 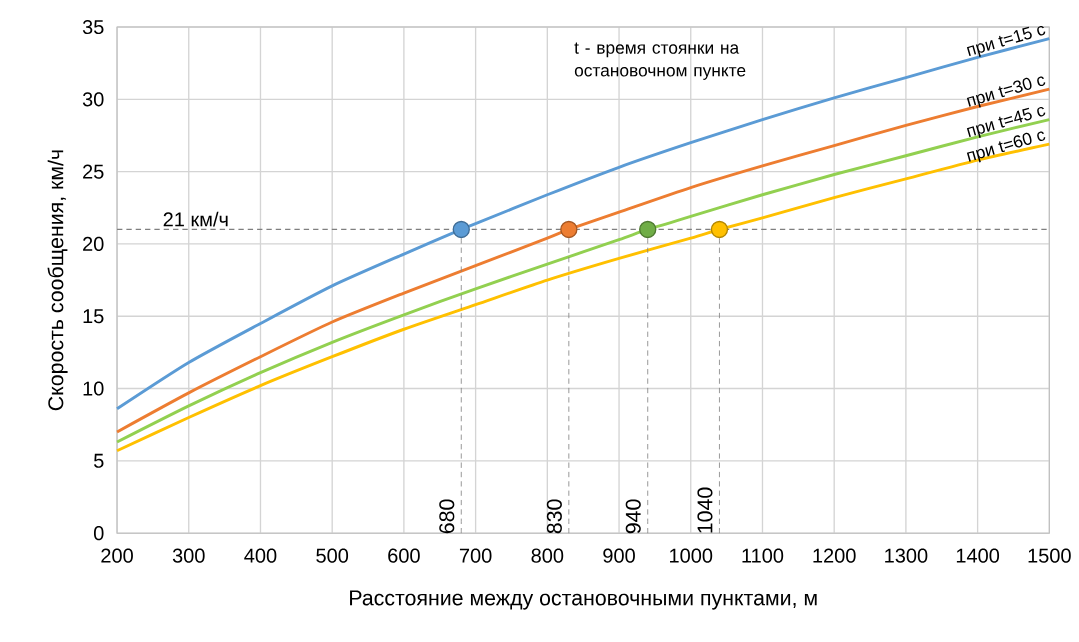 I want to click on x-tick-label: 300, so click(x=188, y=555).